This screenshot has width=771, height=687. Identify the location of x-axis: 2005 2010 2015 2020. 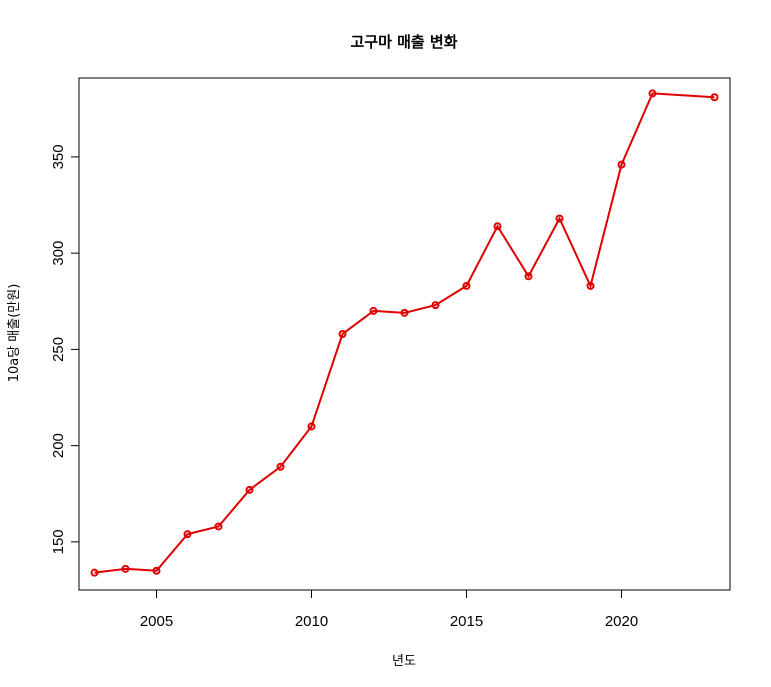
(389, 610).